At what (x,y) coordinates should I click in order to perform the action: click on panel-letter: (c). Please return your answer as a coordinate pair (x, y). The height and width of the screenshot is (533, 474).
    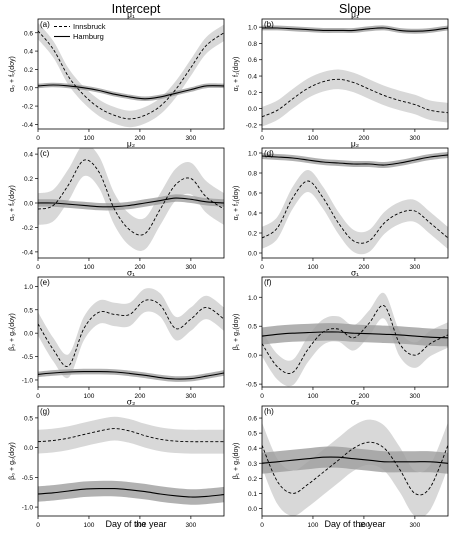
    Looking at the image, I should click on (45, 153).